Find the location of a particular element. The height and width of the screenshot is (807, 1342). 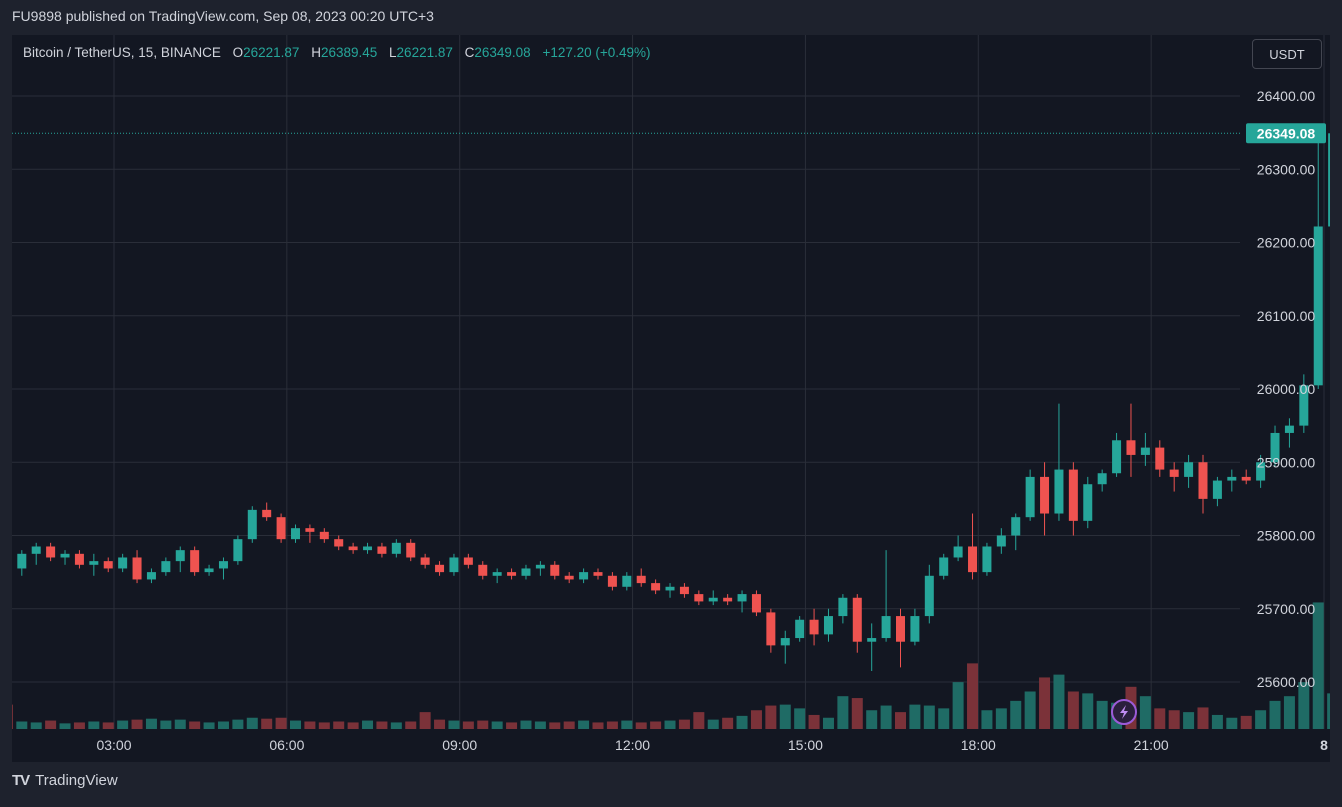

currency-button: USDT is located at coordinates (1287, 54).